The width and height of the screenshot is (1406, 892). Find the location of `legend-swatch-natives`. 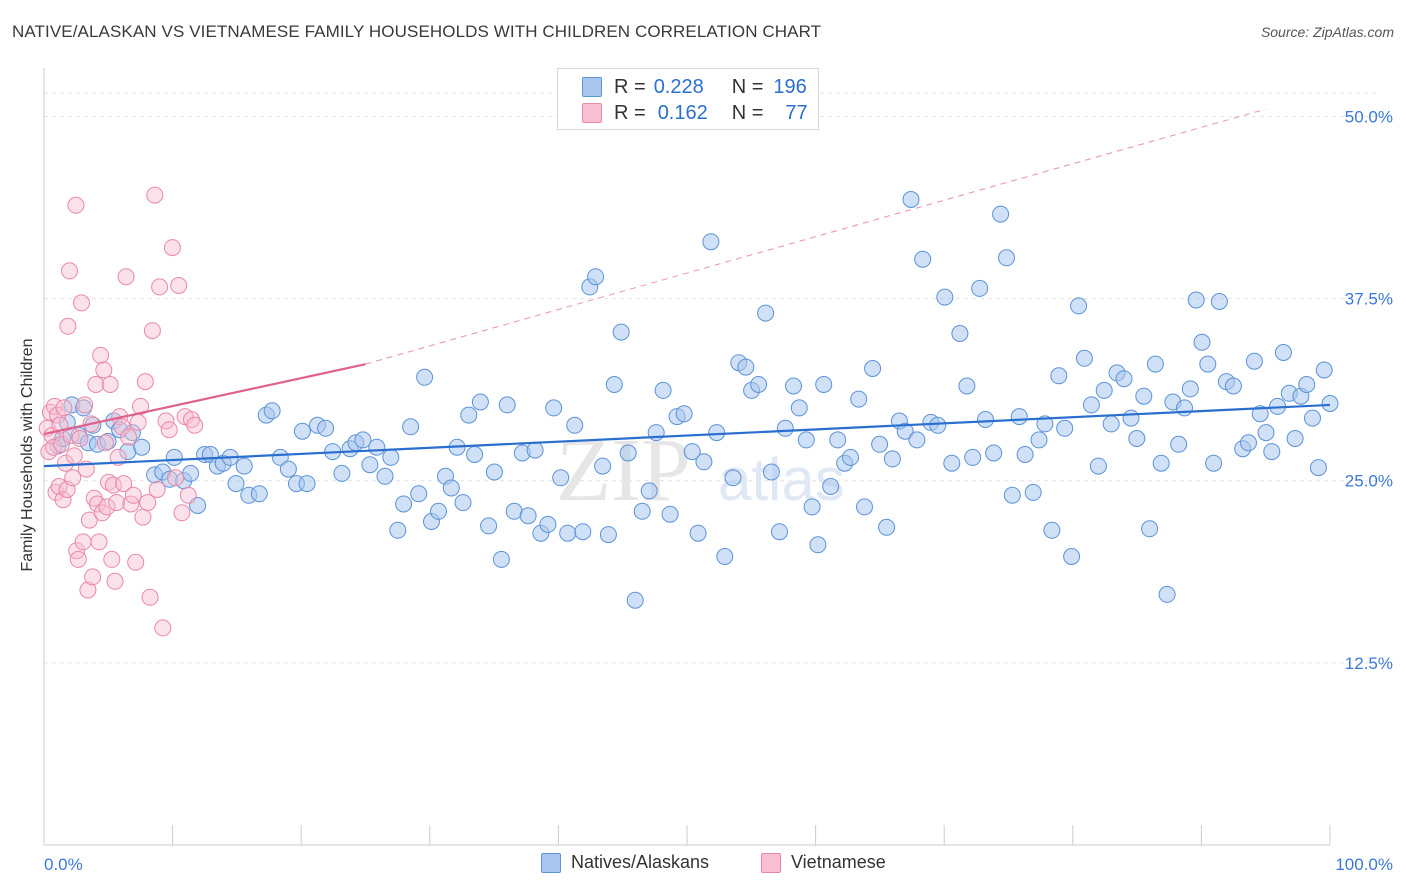

legend-swatch-natives is located at coordinates (592, 87).